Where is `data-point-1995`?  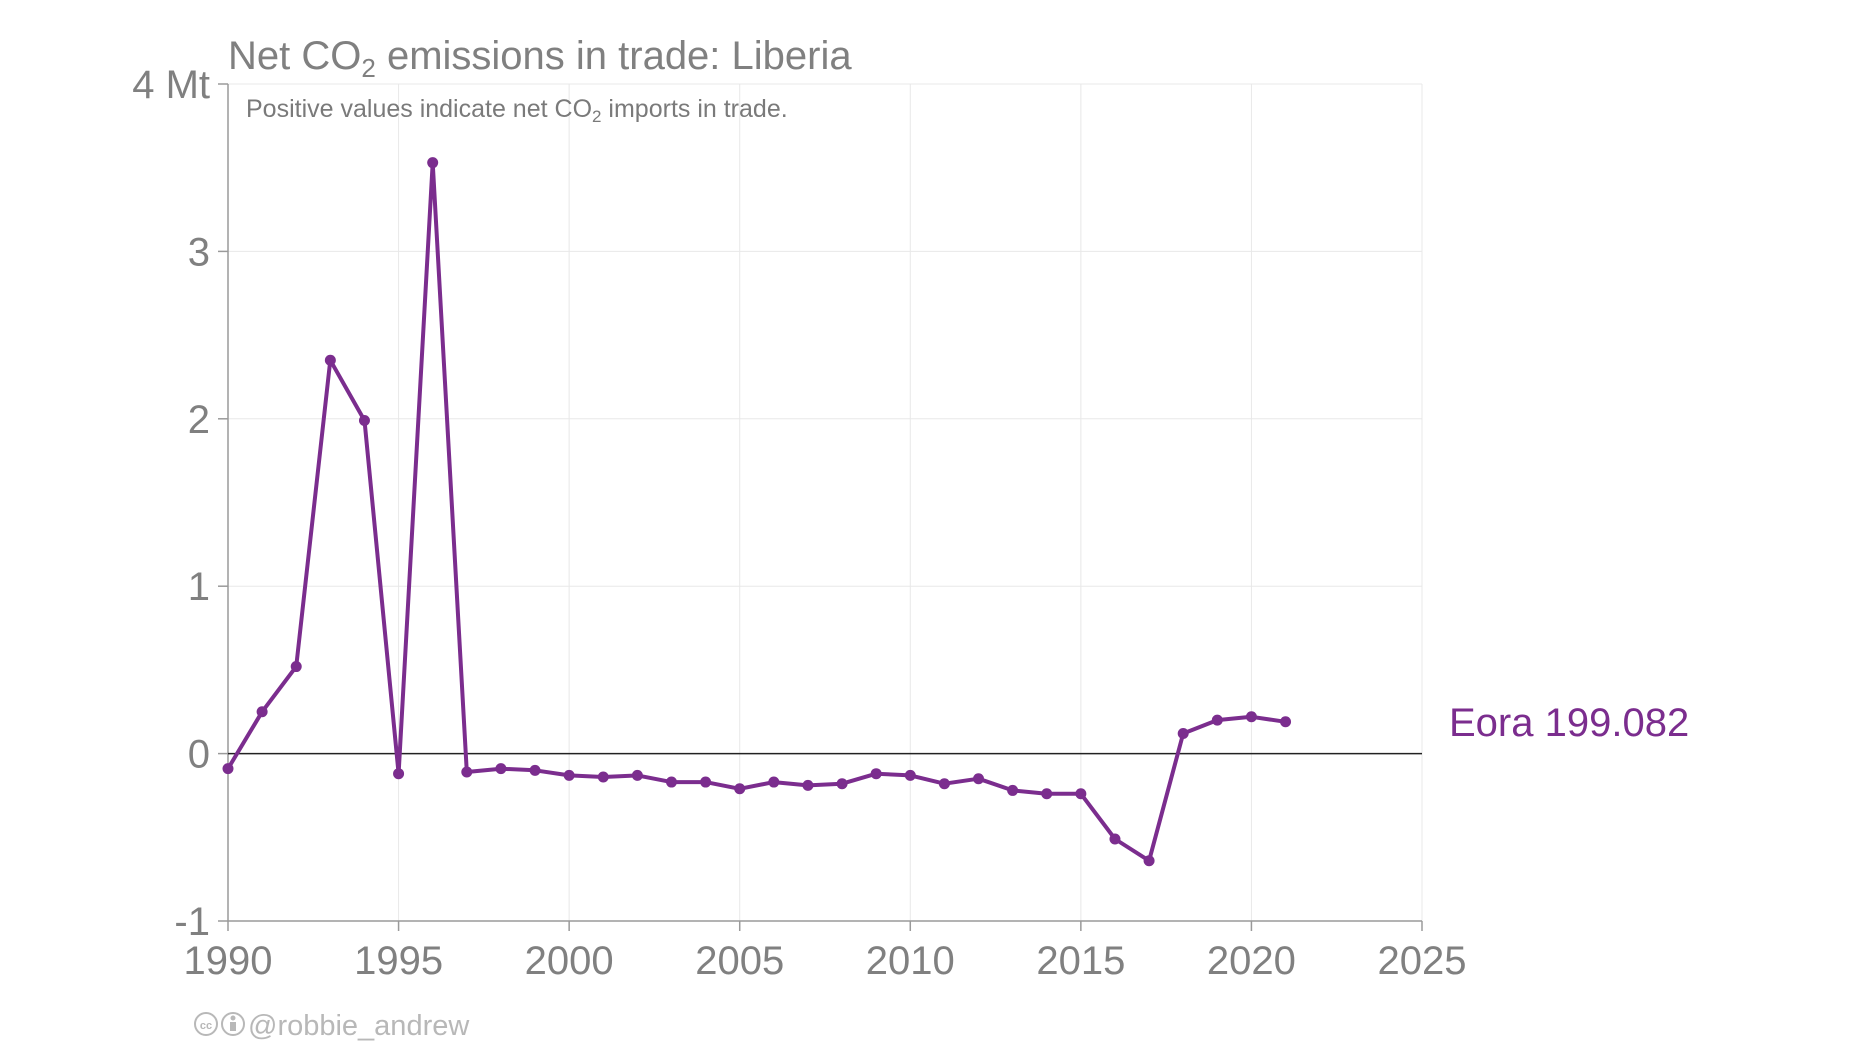 data-point-1995 is located at coordinates (399, 774).